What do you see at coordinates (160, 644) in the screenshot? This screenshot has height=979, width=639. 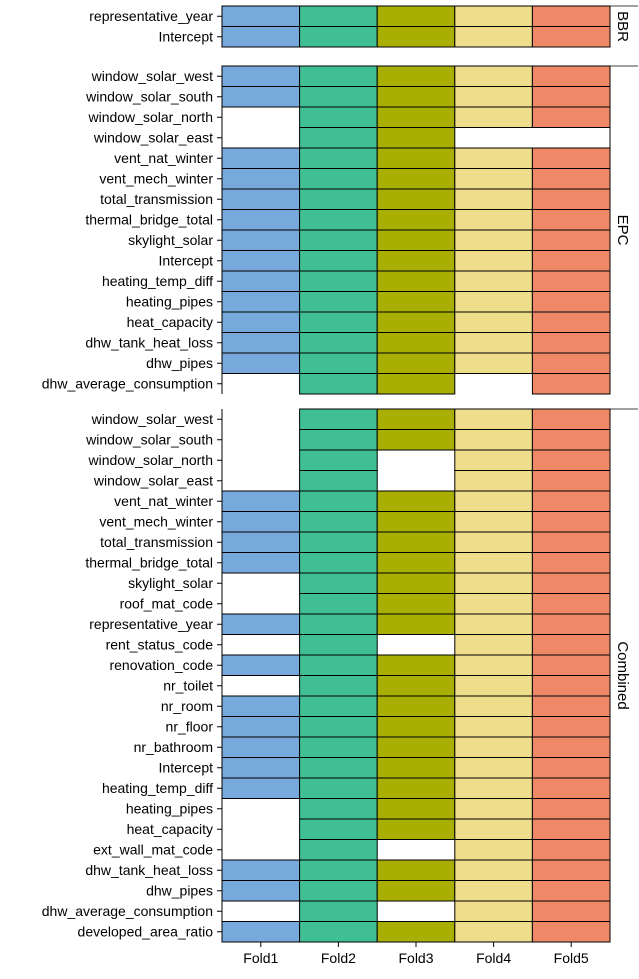 I see `y-tick-label: rent_status_code` at bounding box center [160, 644].